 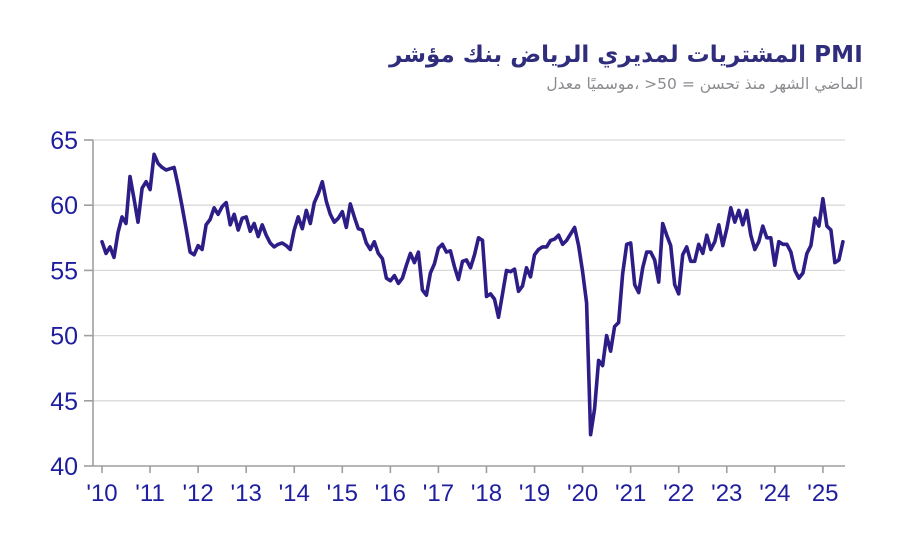 What do you see at coordinates (564, 84) in the screenshot?
I see `subtitle-word: معدل` at bounding box center [564, 84].